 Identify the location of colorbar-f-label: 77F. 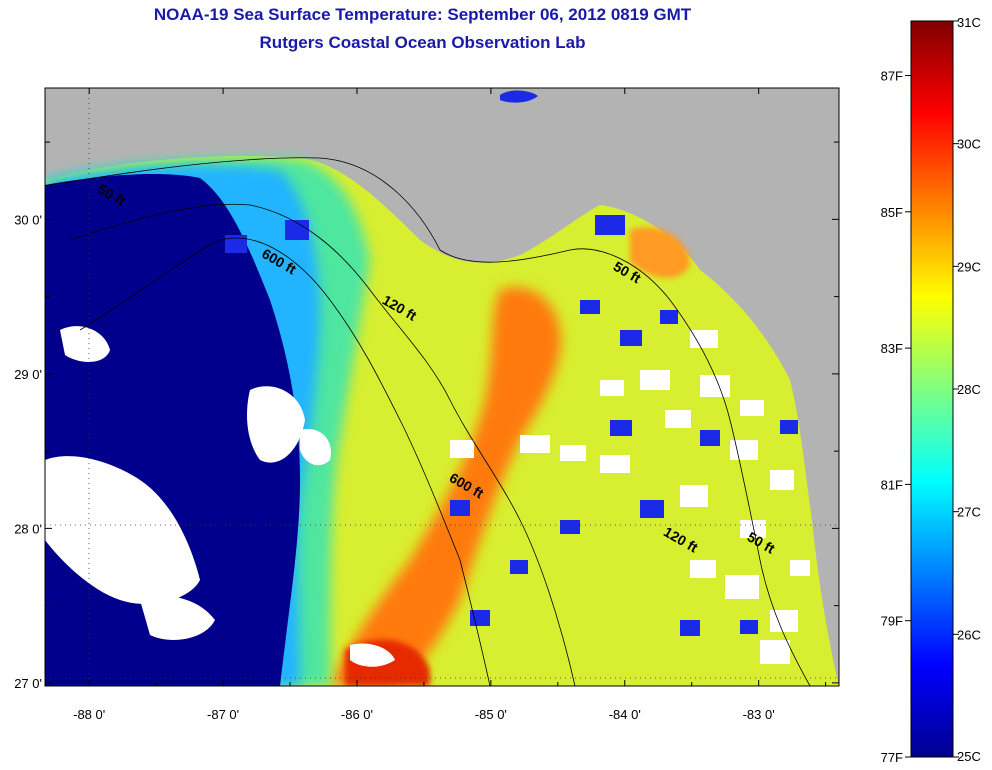
(892, 757).